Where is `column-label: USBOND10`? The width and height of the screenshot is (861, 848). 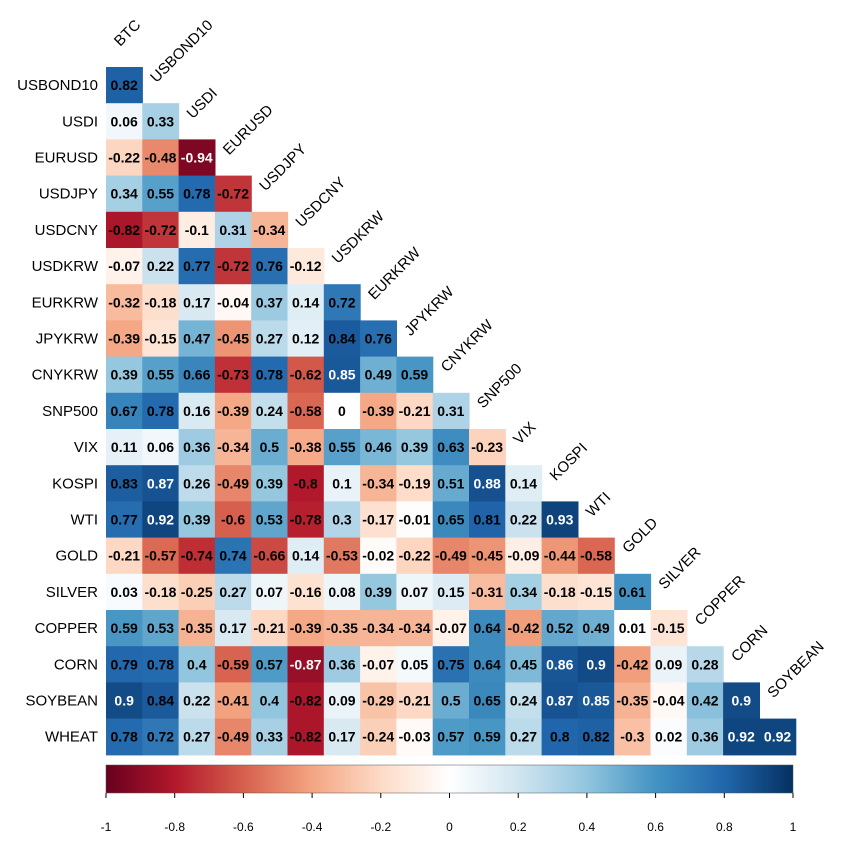 column-label: USBOND10 is located at coordinates (181, 51).